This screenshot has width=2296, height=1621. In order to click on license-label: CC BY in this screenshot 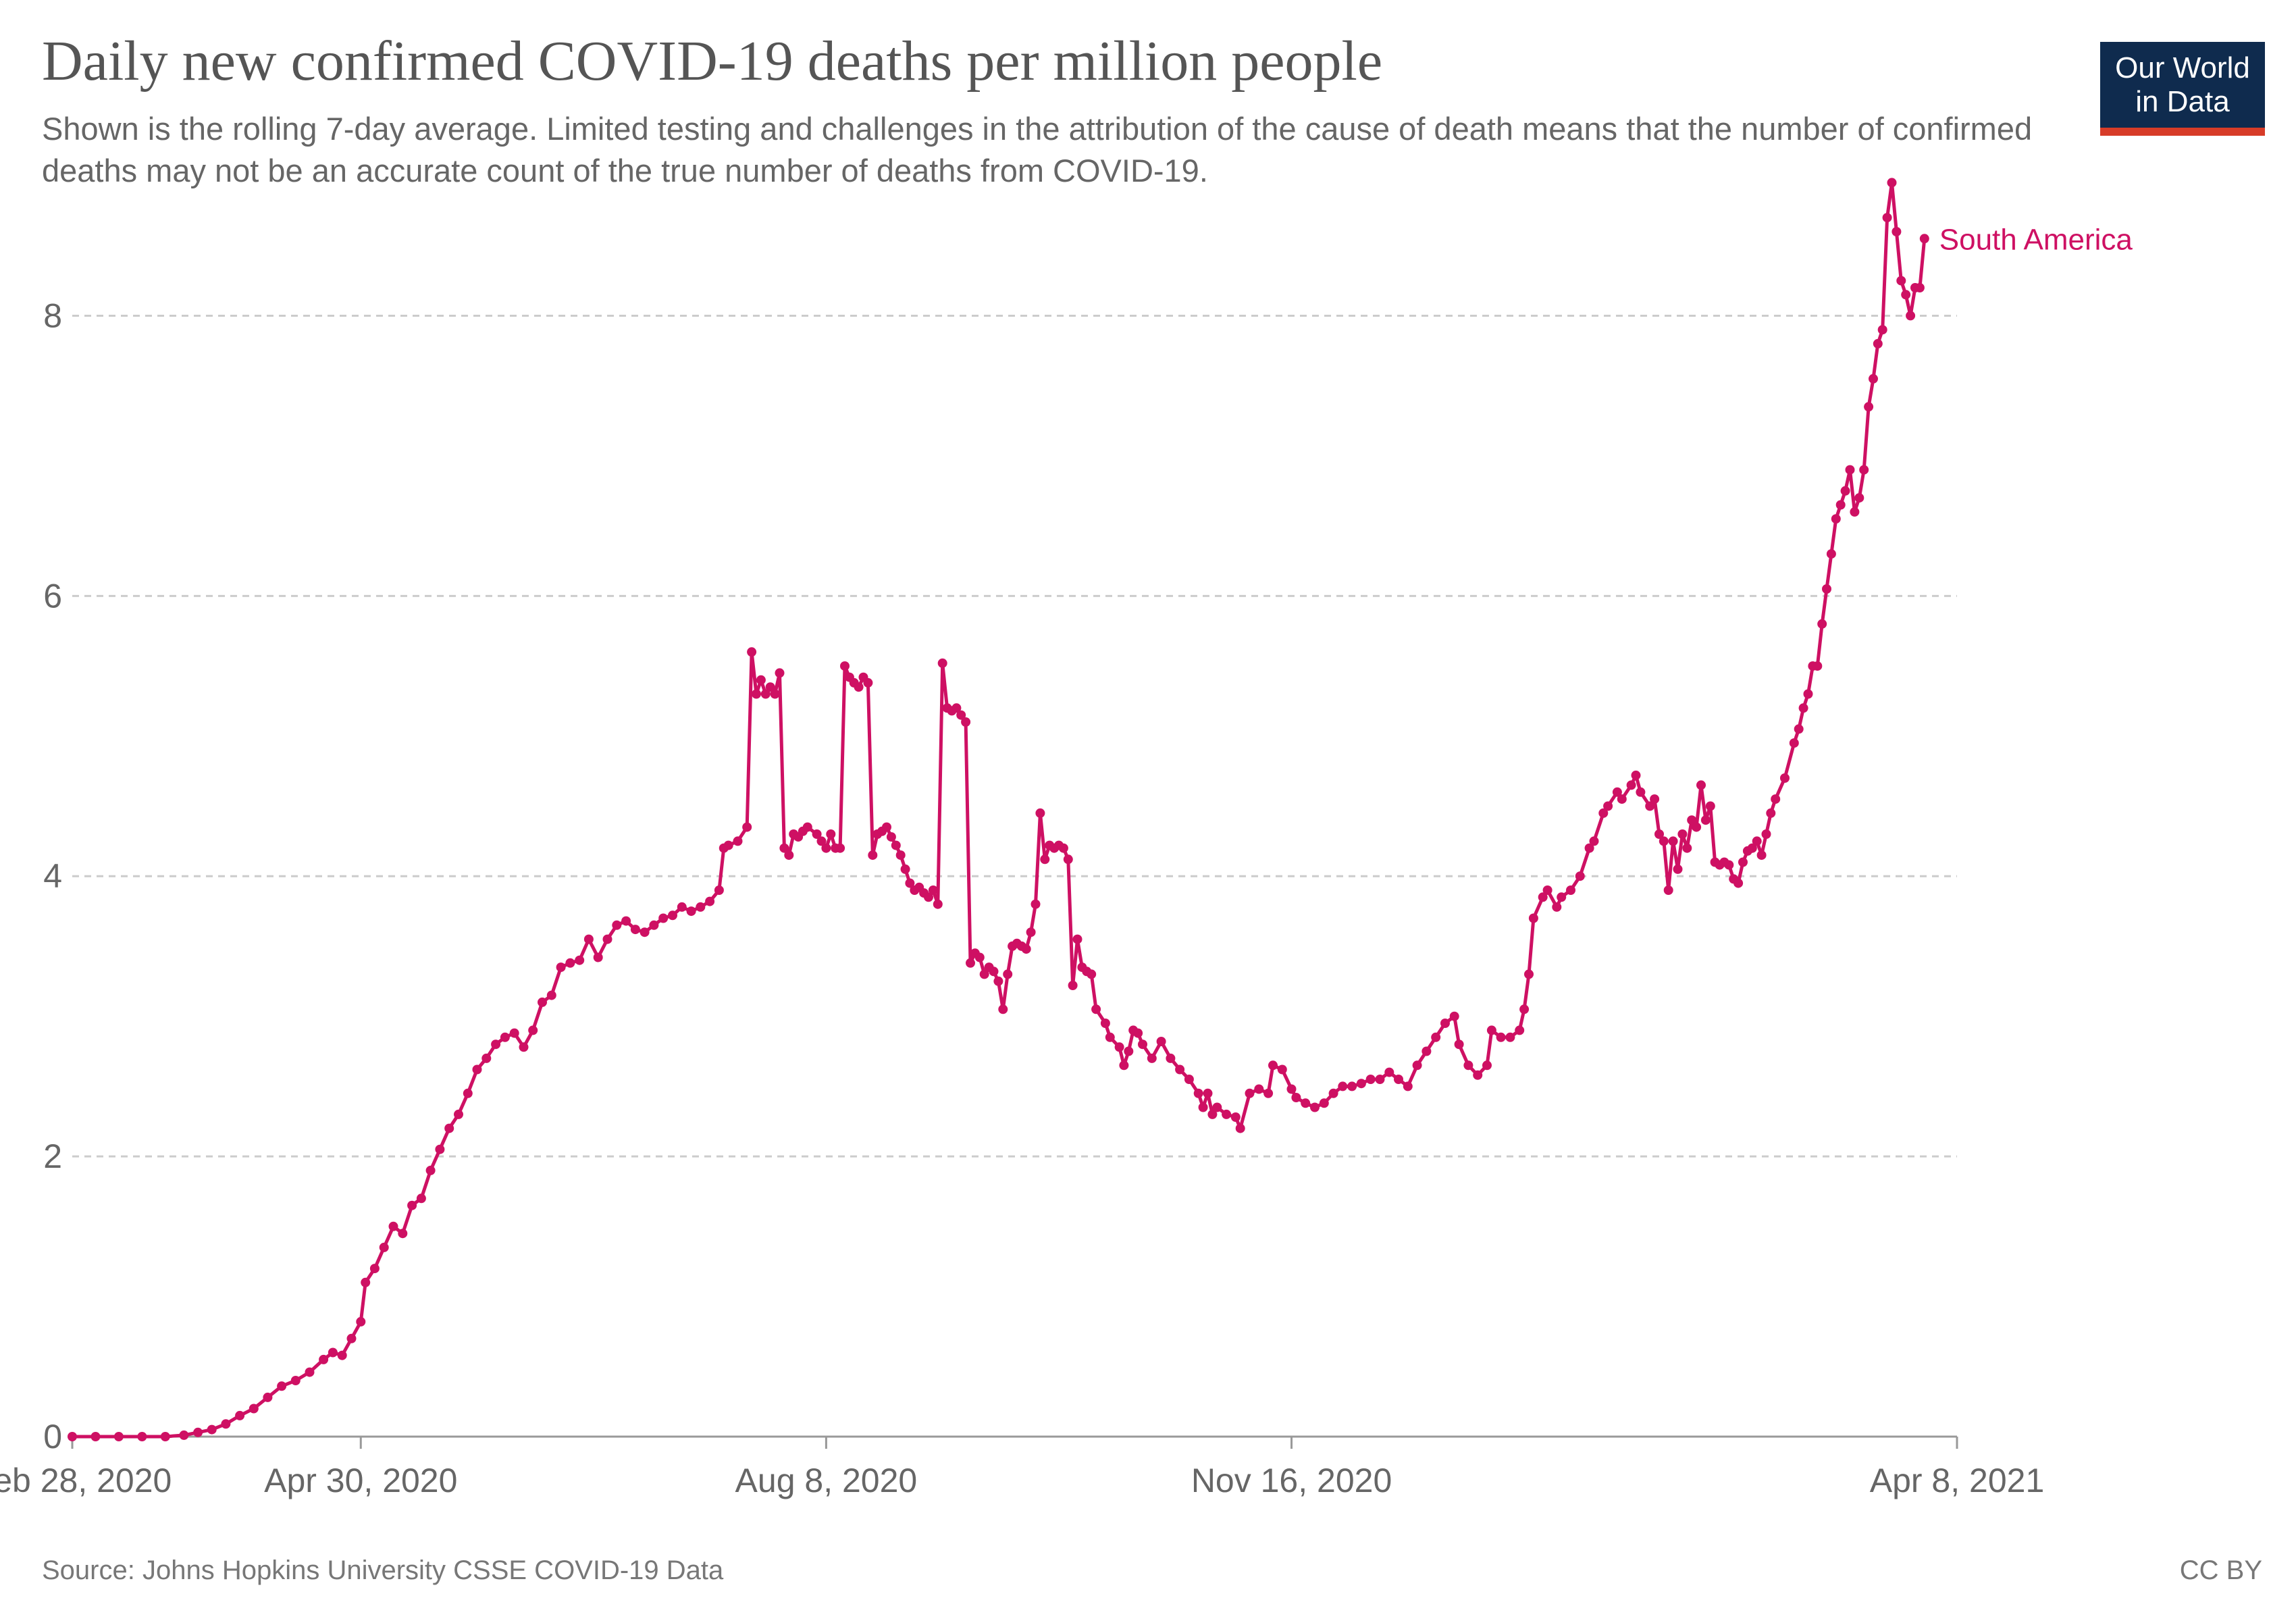, I will do `click(2220, 1570)`.